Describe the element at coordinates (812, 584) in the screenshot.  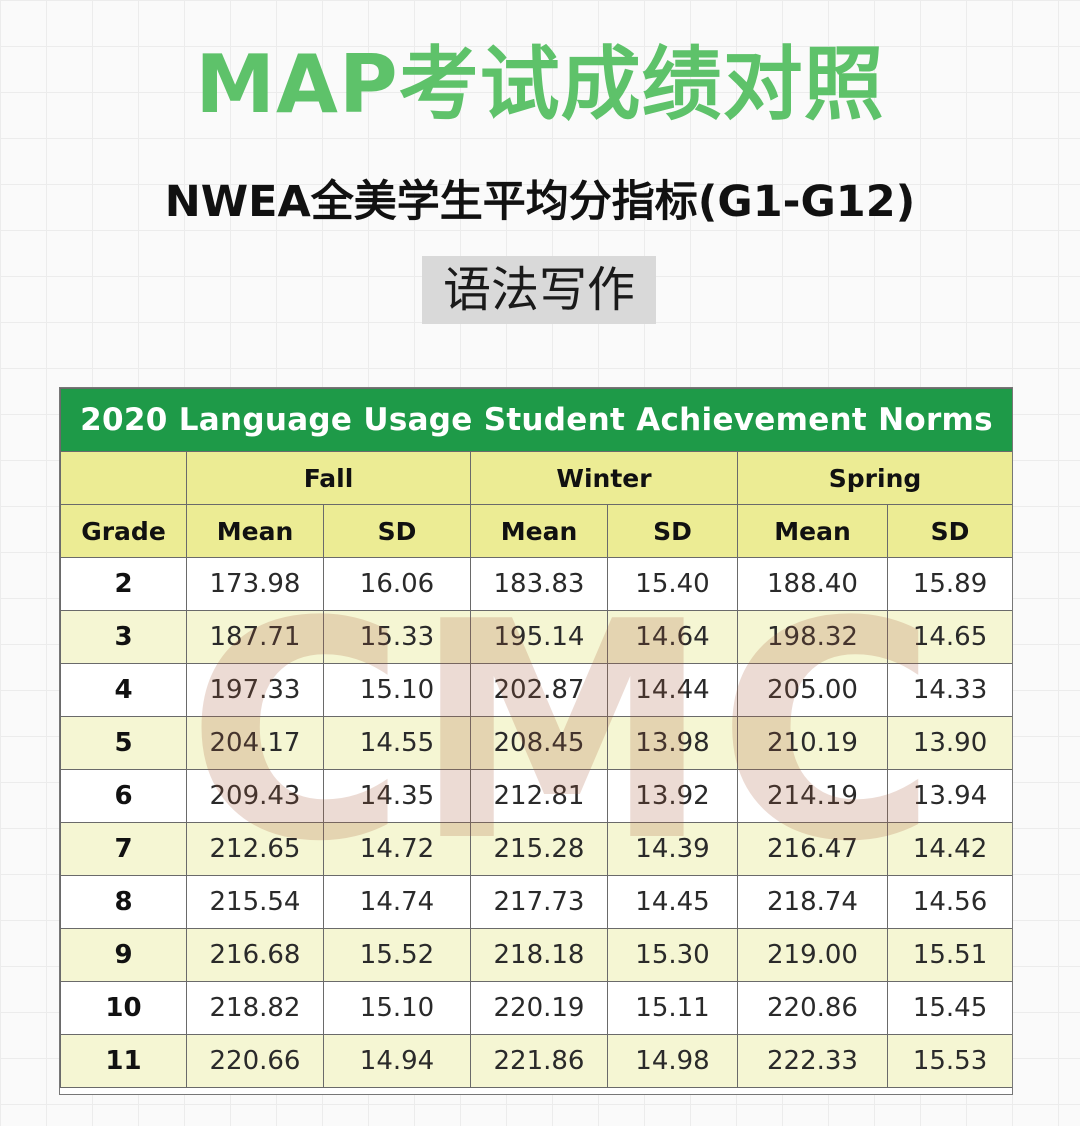
I see `spring-mean-cell: 188.40` at that location.